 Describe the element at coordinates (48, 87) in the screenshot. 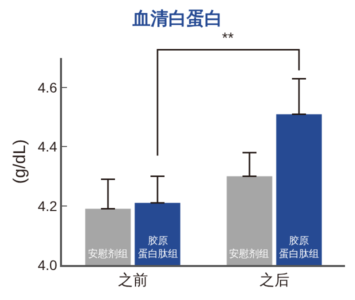

I see `y-tick-label: 4.6` at that location.